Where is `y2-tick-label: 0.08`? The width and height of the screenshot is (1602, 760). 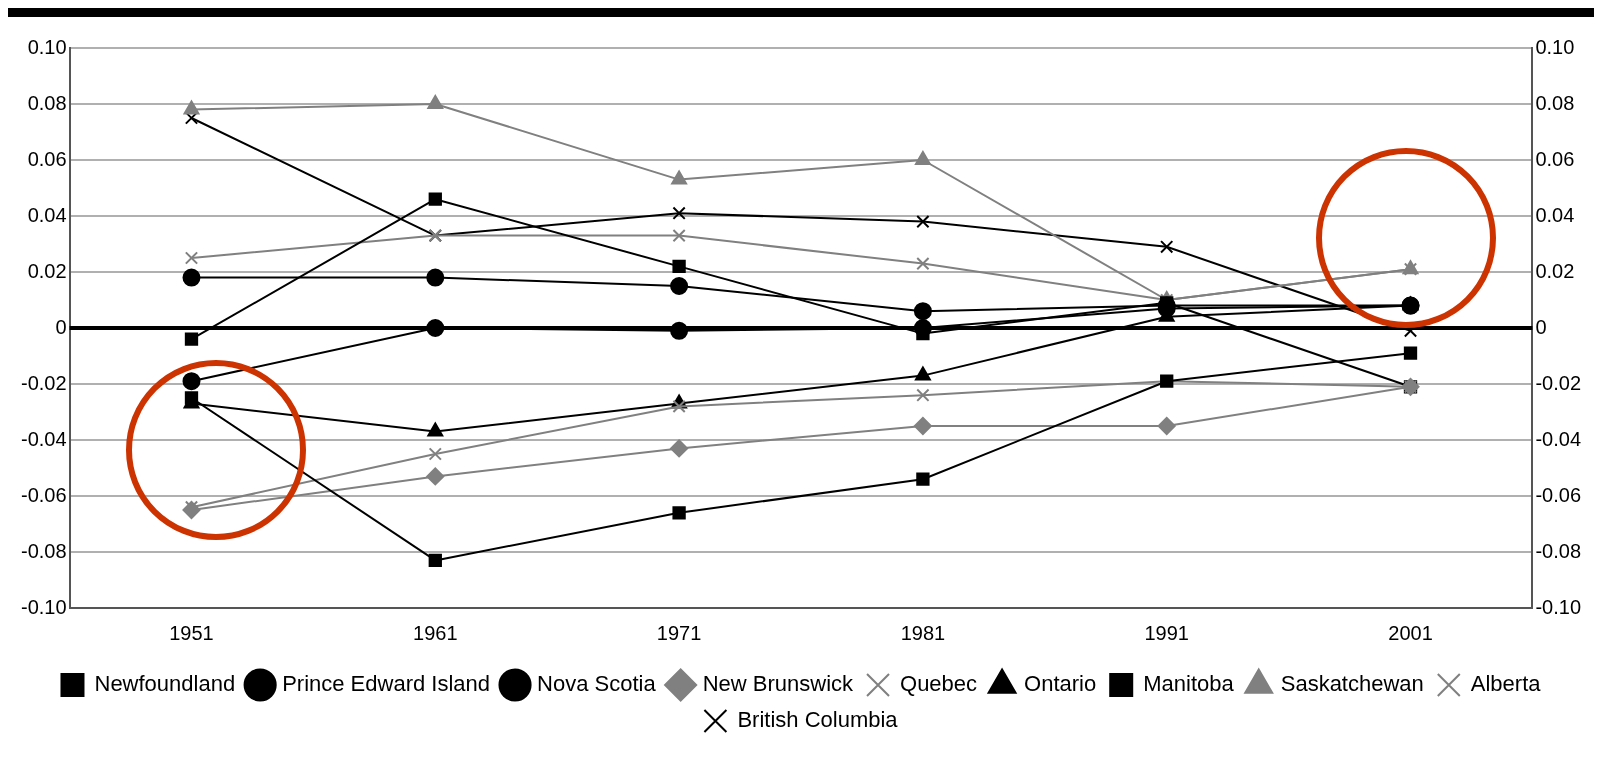
y2-tick-label: 0.08 is located at coordinates (1555, 102).